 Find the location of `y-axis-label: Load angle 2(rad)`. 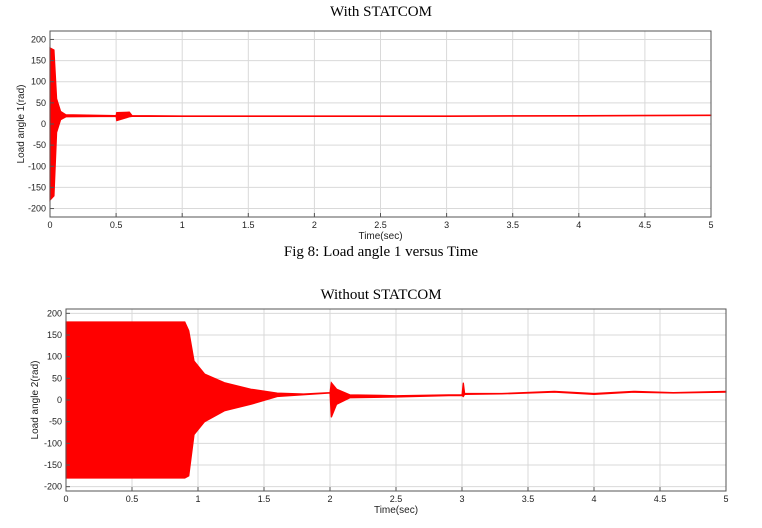

y-axis-label: Load angle 2(rad) is located at coordinates (35, 400).